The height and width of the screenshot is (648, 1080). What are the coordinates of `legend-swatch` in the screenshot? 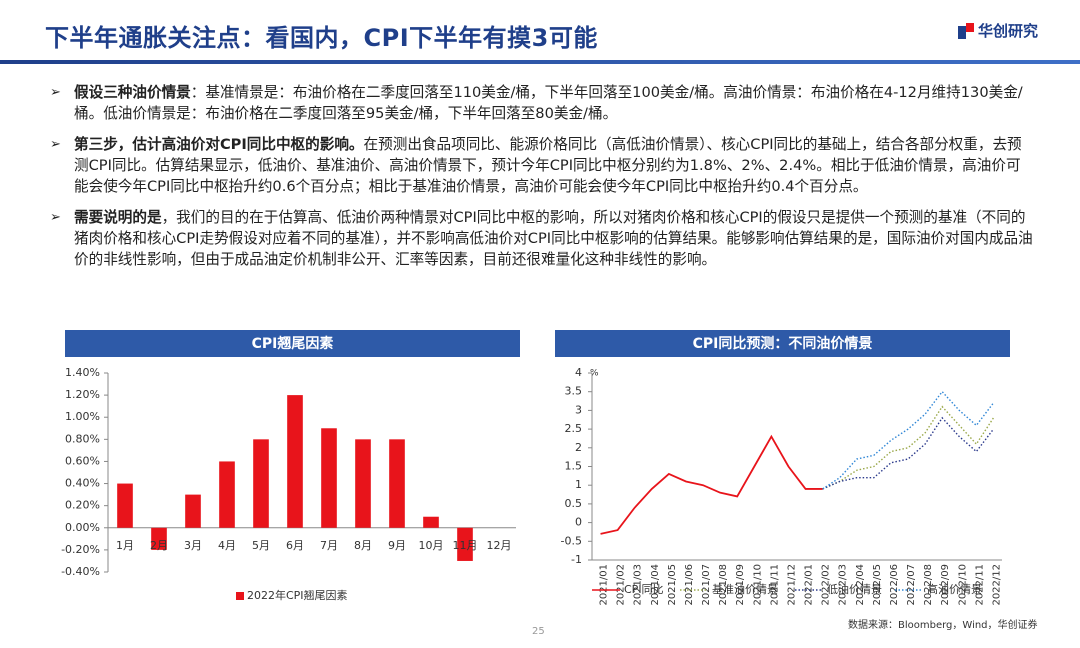 It's located at (240, 596).